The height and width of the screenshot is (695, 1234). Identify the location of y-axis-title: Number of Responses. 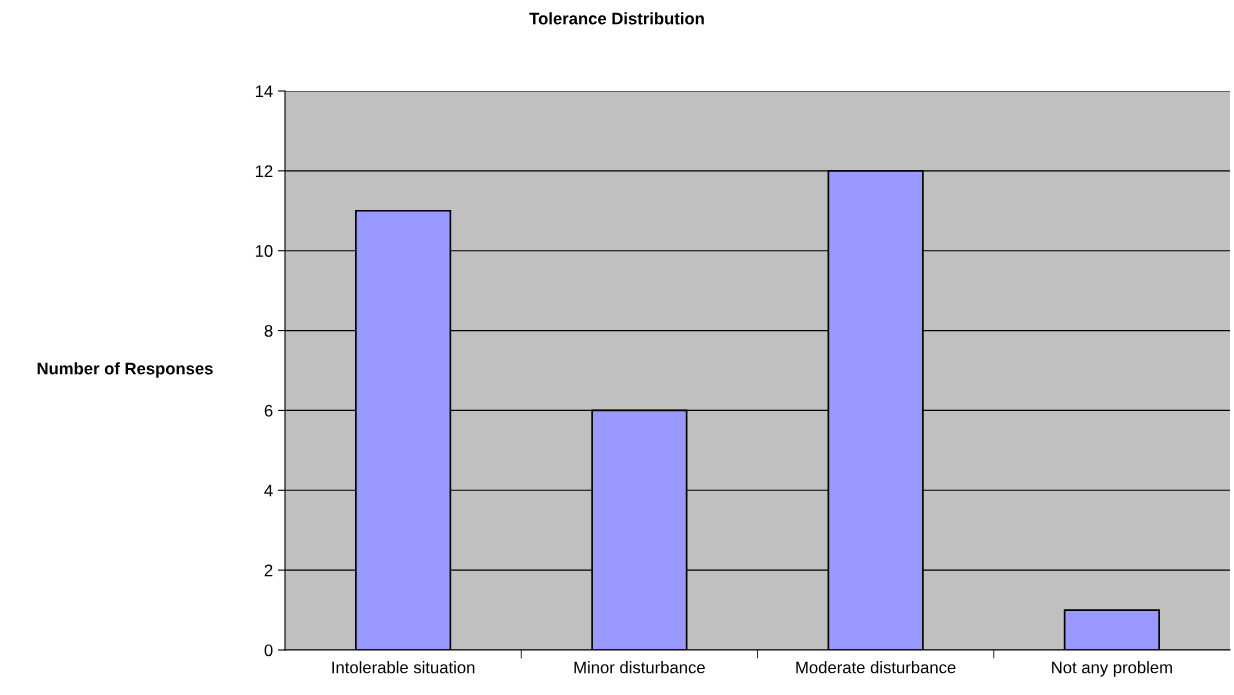
(125, 370).